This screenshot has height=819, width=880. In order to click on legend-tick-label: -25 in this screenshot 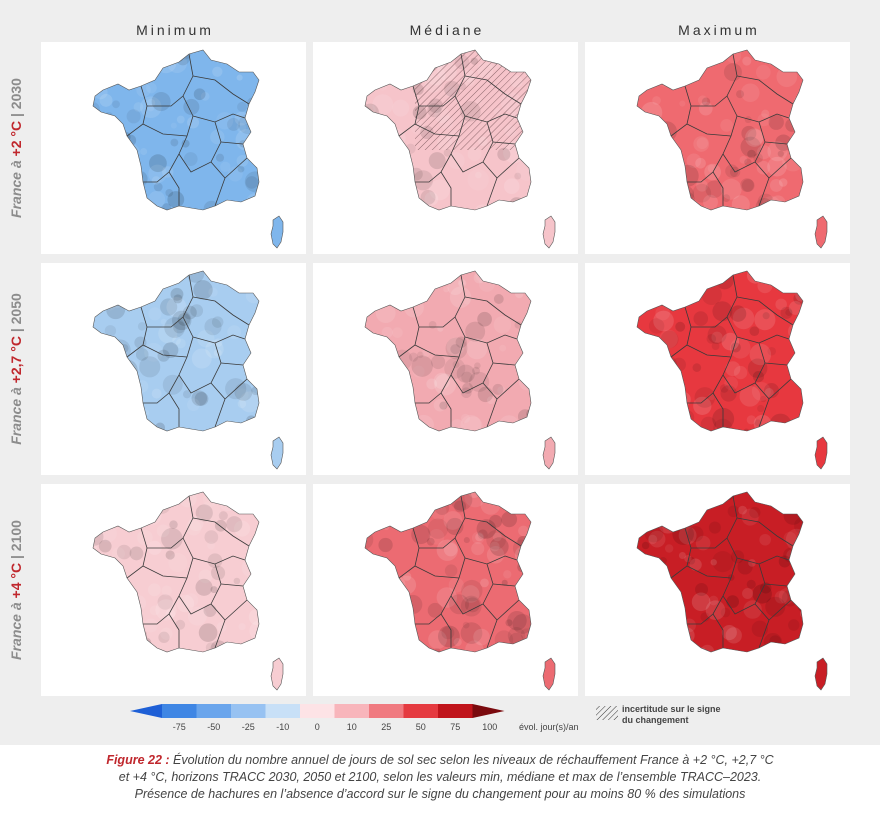, I will do `click(248, 727)`.